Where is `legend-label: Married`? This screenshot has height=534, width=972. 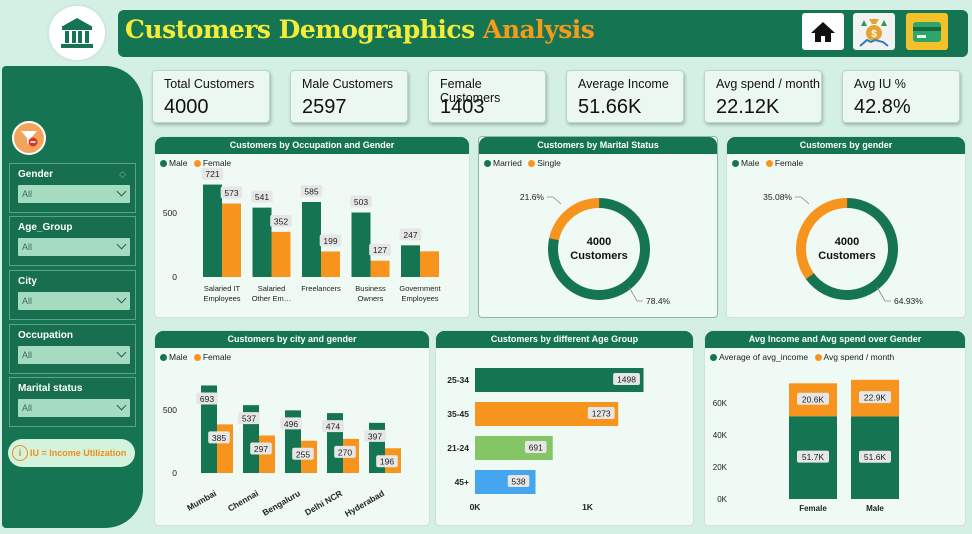
legend-label: Married is located at coordinates (507, 163).